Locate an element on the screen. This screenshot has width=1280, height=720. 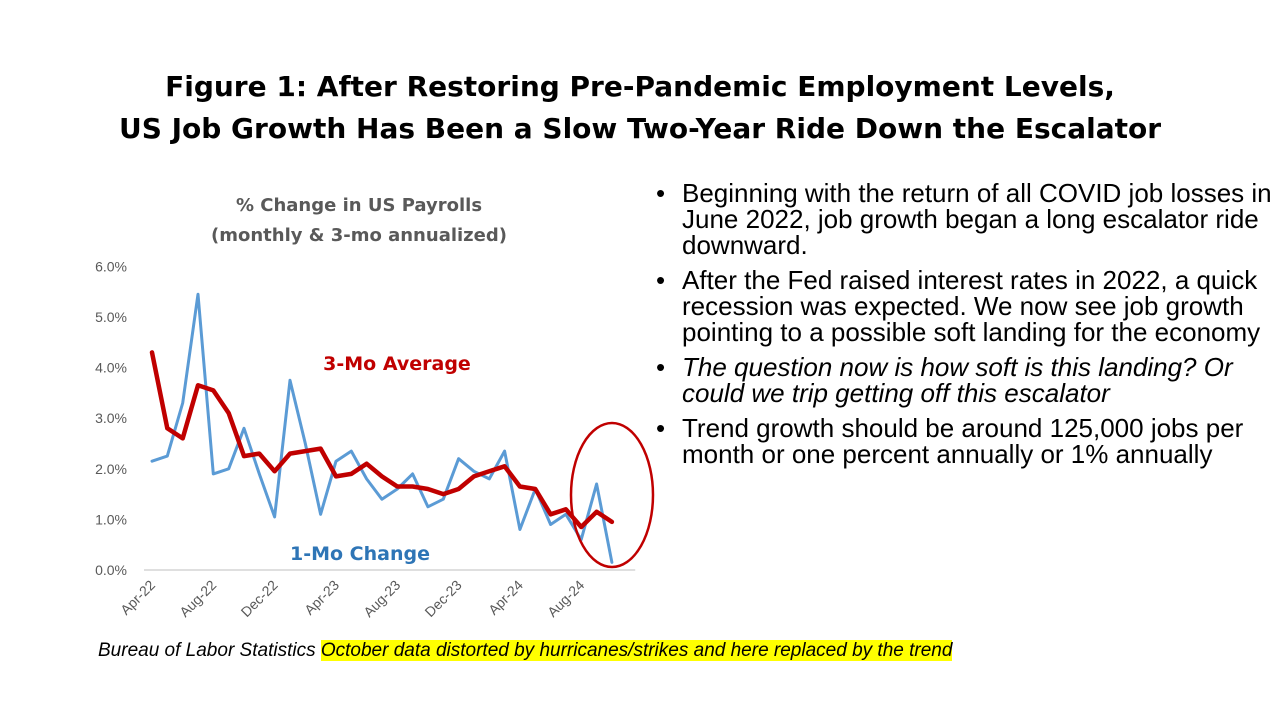
y-tick-label: 0.0% is located at coordinates (111, 570).